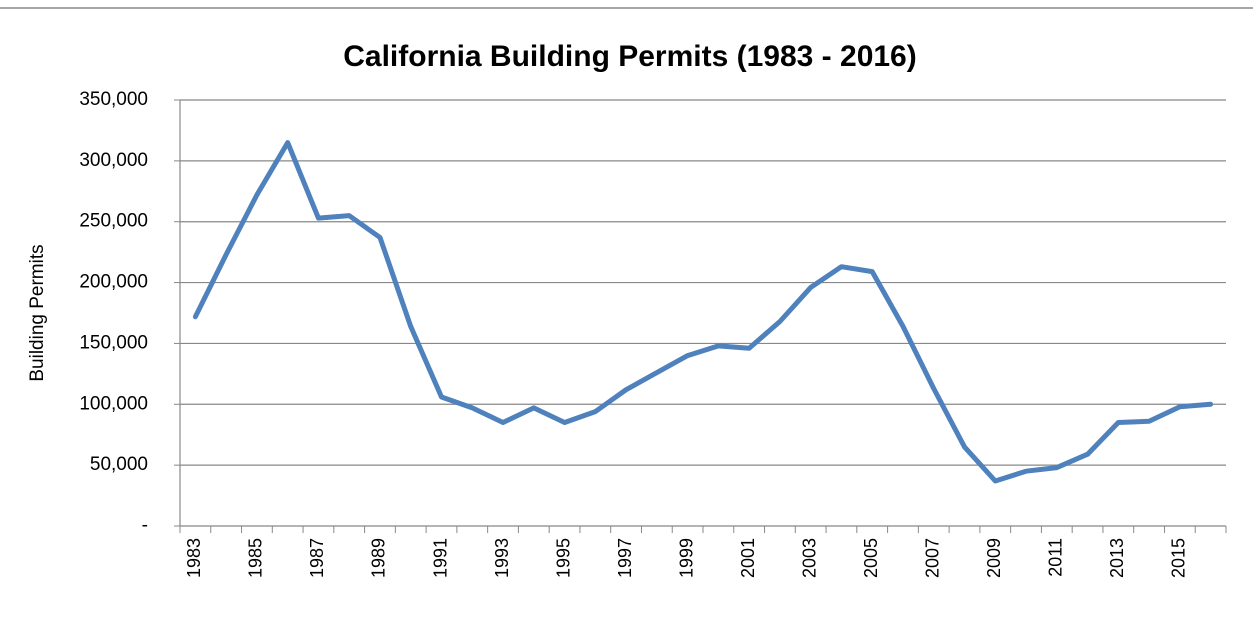  What do you see at coordinates (748, 558) in the screenshot?
I see `x-tick-label: 2001` at bounding box center [748, 558].